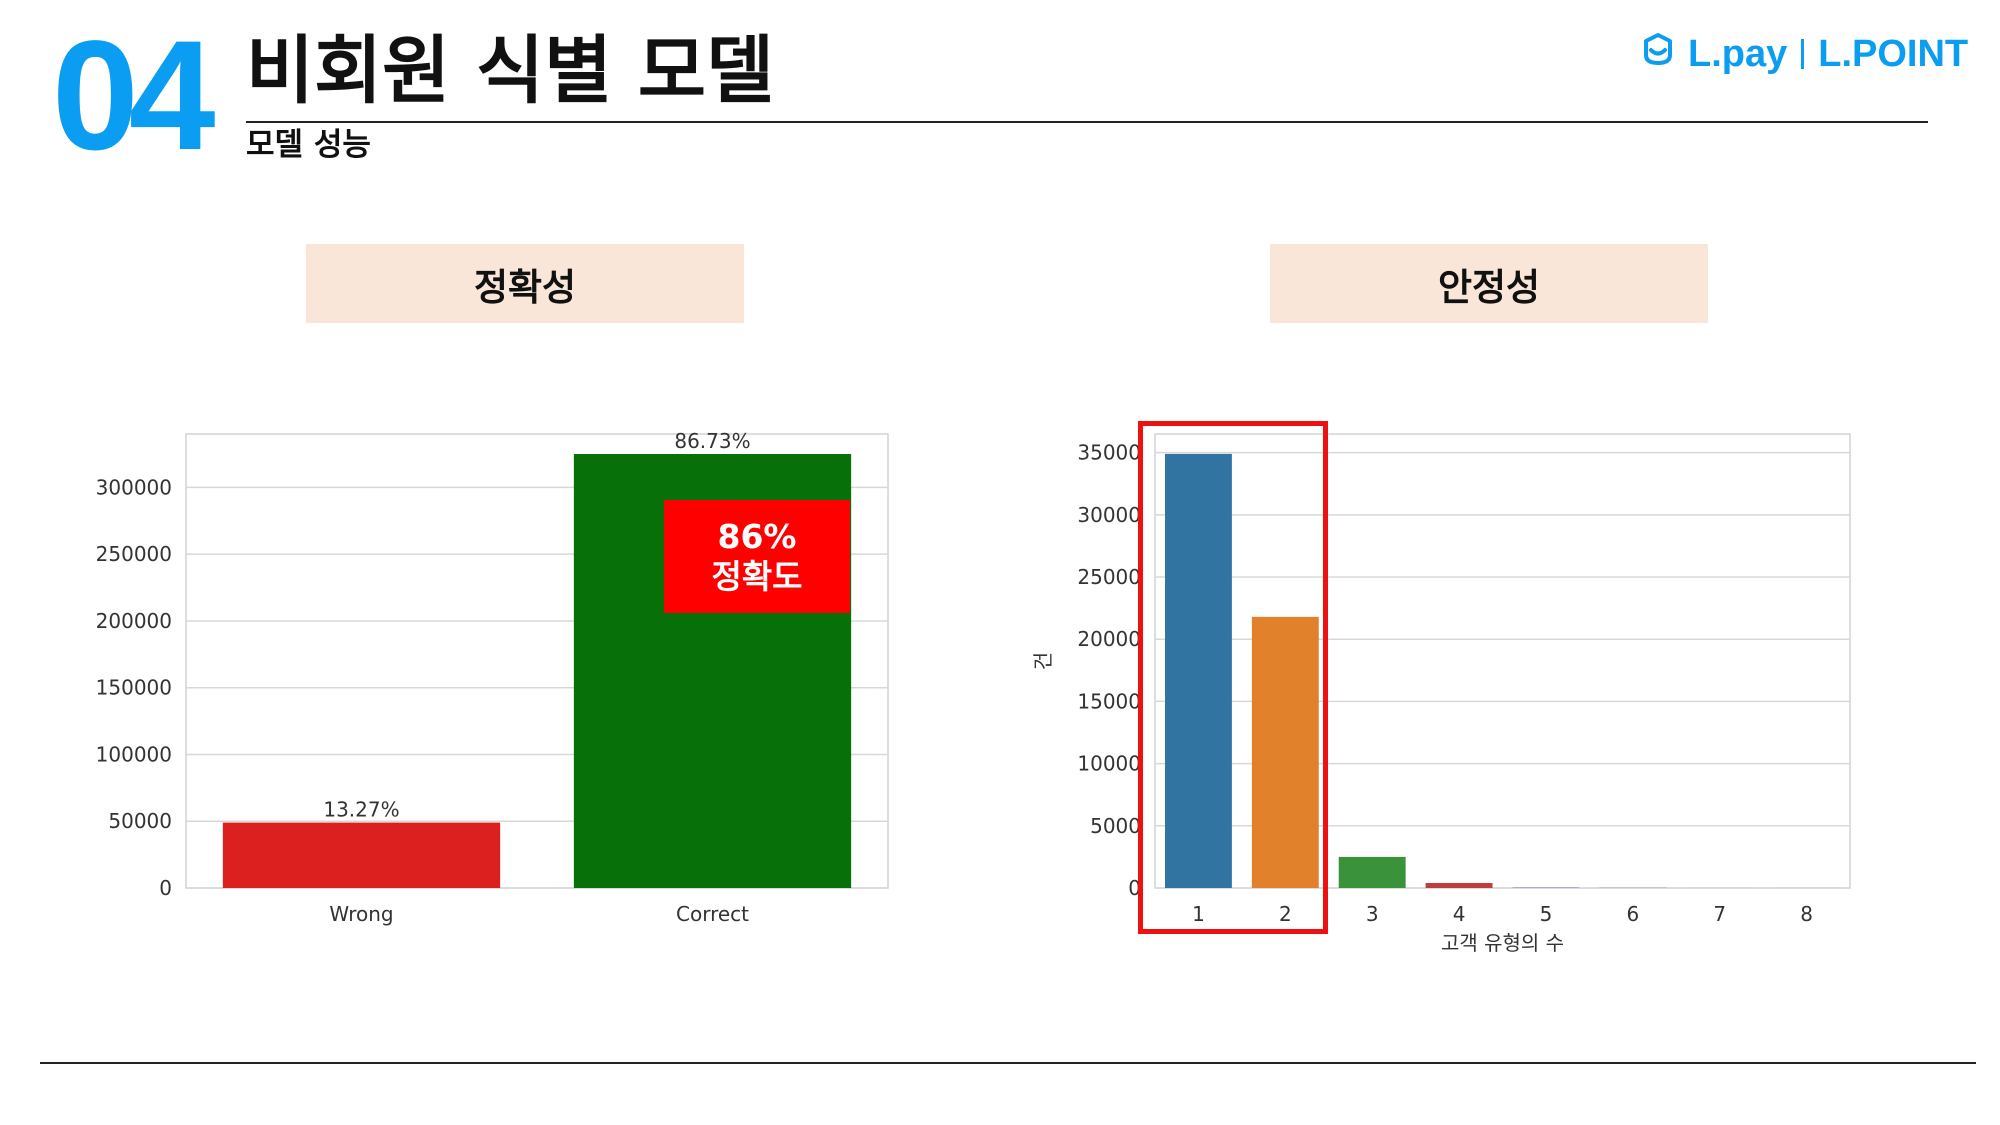 Image resolution: width=2000 pixels, height=1125 pixels. Describe the element at coordinates (1489, 283) in the screenshot. I see `stability-panel-header: 안정성` at that location.